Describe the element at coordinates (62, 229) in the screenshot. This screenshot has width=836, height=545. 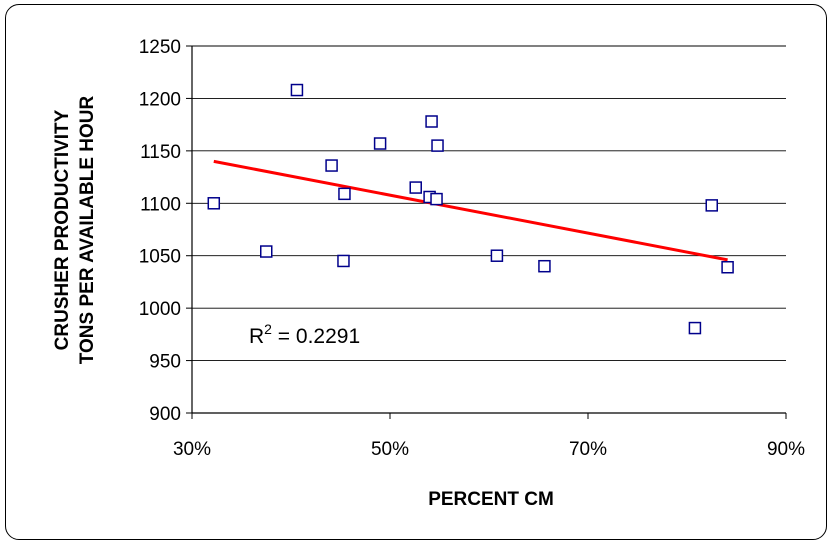
I see `y-axis-title-line1: CRUSHER PRODUCTIVITY` at that location.